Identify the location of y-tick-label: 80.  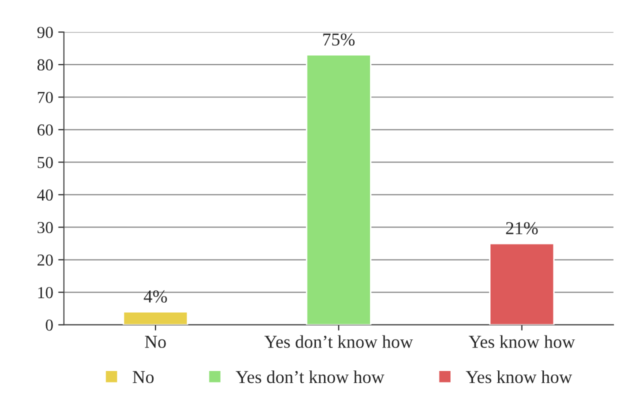
(45, 65).